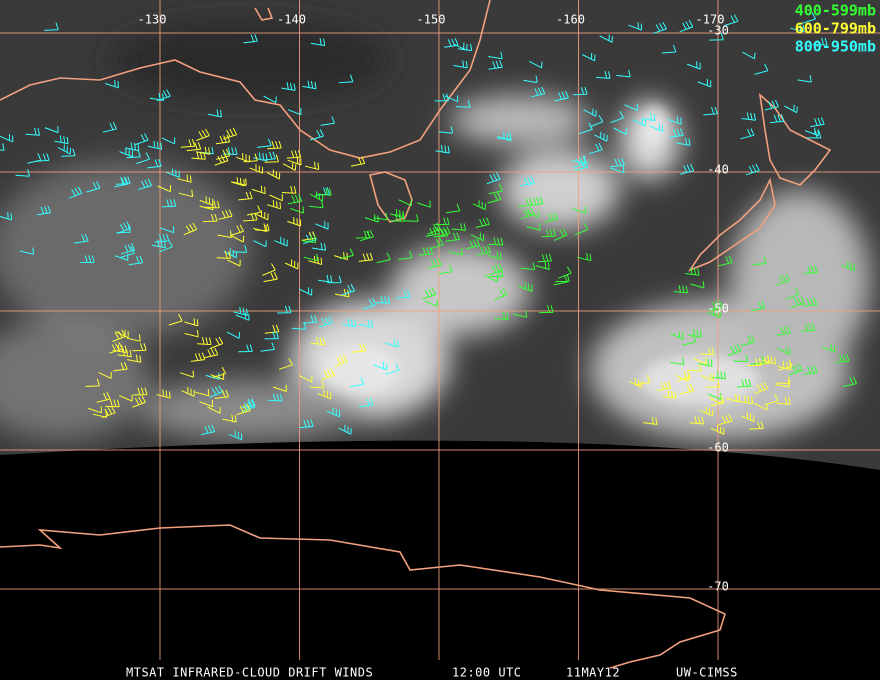  What do you see at coordinates (835, 29) in the screenshot?
I see `legend-entry: 600-799mb` at bounding box center [835, 29].